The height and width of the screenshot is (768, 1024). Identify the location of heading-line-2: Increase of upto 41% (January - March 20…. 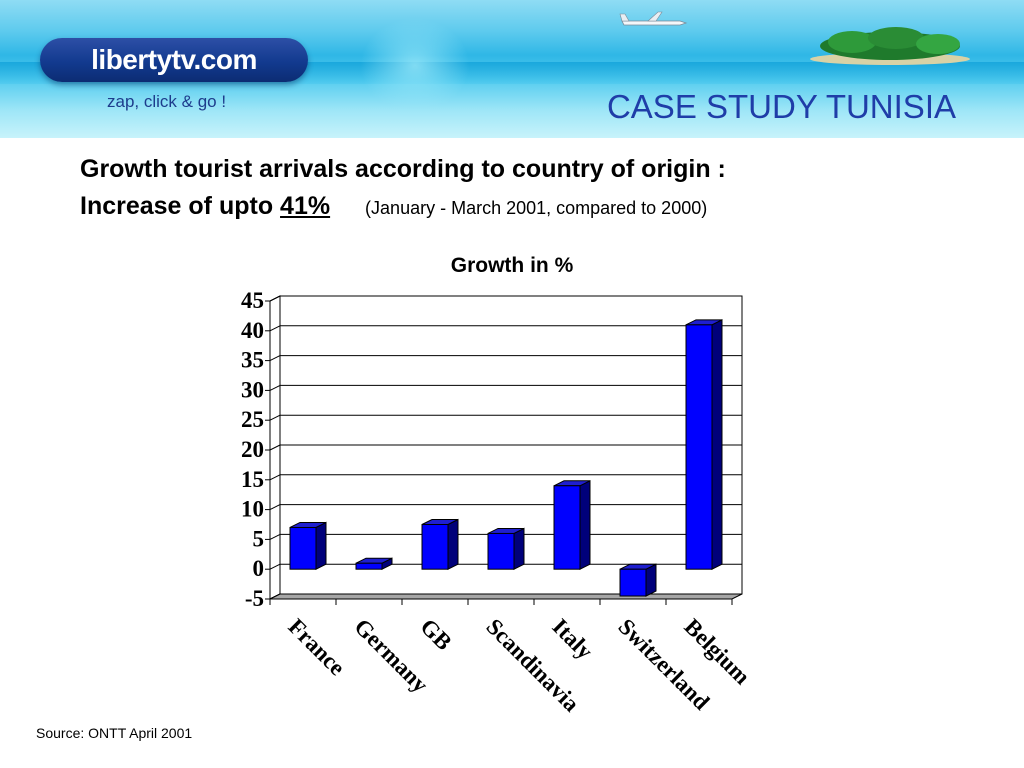
(393, 206).